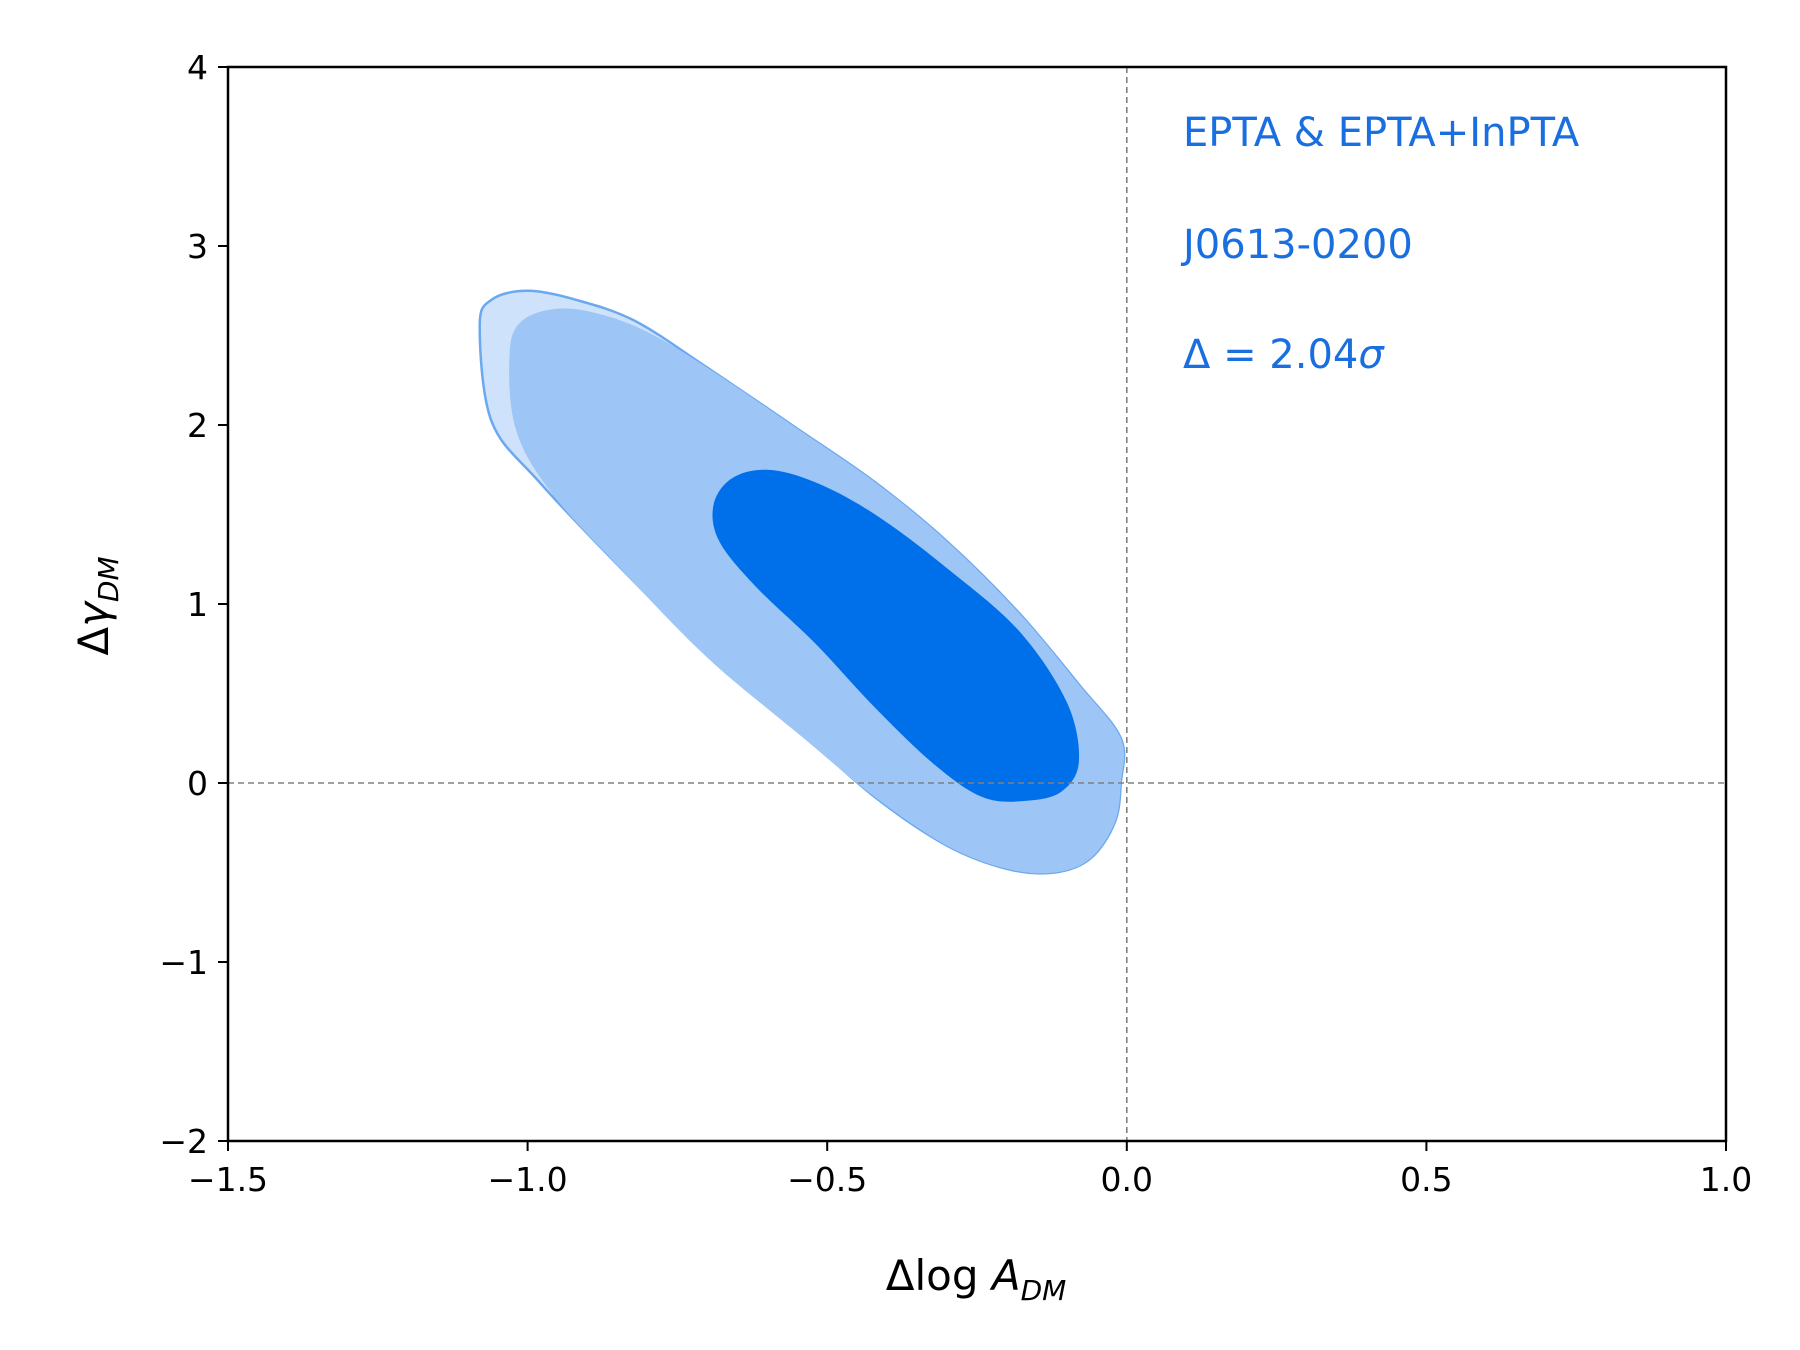 The width and height of the screenshot is (1800, 1350). I want to click on y-tick-label: 4, so click(197, 67).